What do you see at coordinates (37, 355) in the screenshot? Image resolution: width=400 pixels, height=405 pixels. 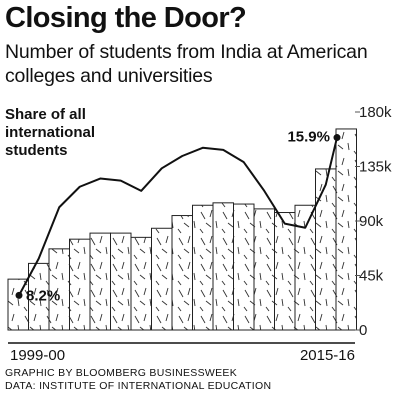 I see `x-tick-label-start: 1999-00` at bounding box center [37, 355].